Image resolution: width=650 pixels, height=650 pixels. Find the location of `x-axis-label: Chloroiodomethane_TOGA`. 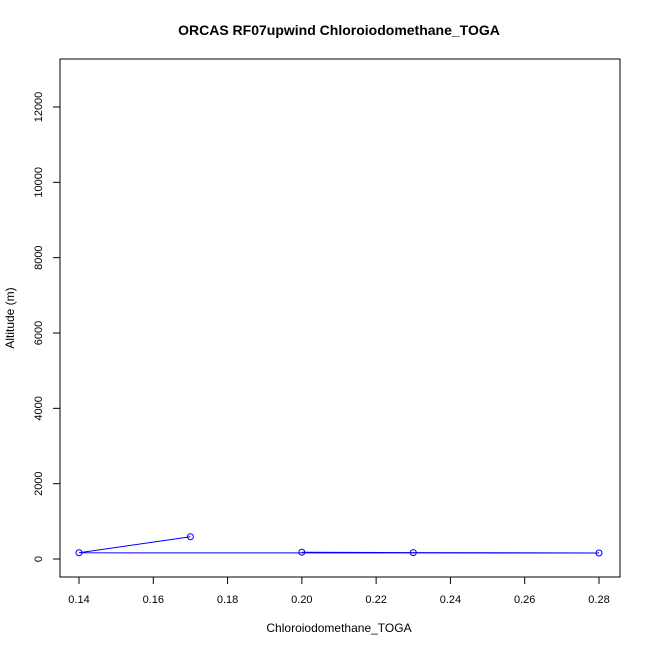

x-axis-label: Chloroiodomethane_TOGA is located at coordinates (338, 628).